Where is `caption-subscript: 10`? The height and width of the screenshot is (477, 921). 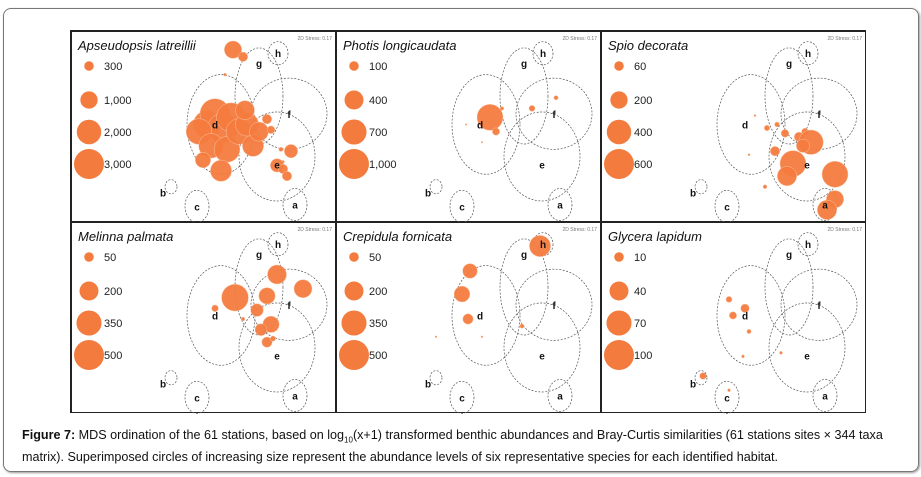 caption-subscript: 10 is located at coordinates (348, 440).